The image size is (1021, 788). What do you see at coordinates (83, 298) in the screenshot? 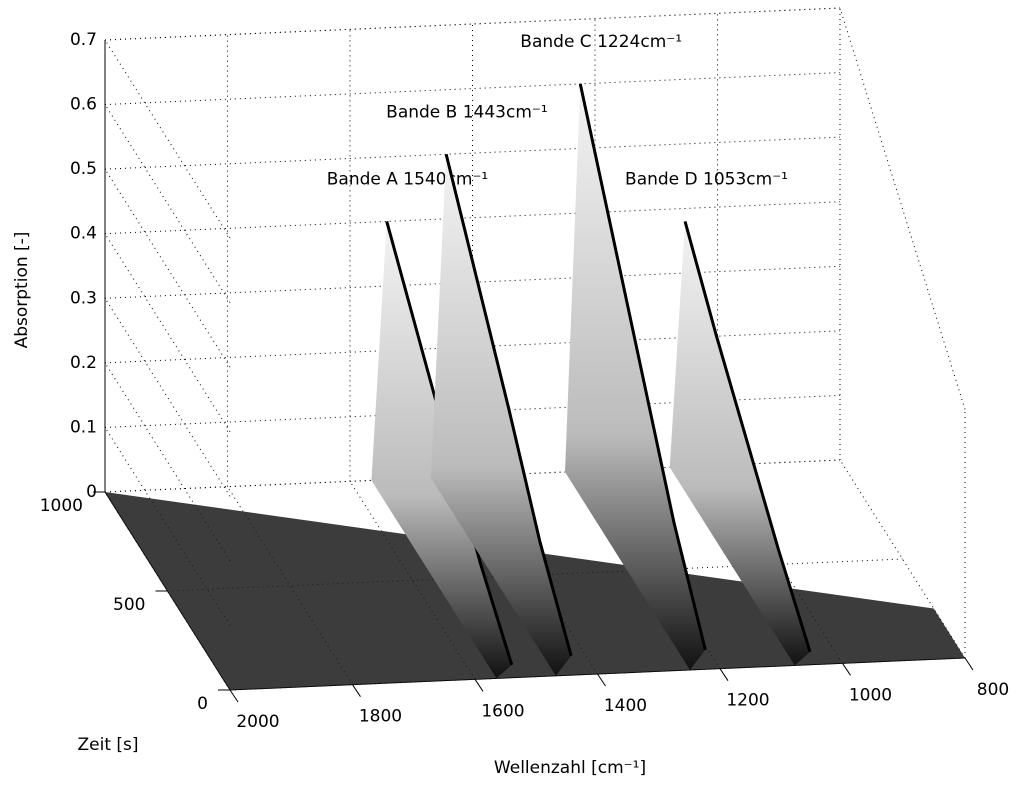
I see `z-tick-label: 0.3` at bounding box center [83, 298].